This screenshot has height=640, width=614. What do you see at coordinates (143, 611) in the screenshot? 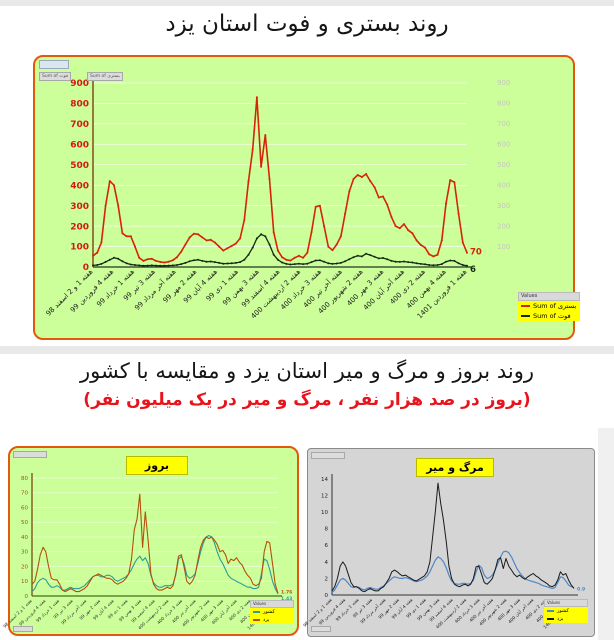
I see `svg-text: هفته 4 اسفند 99` at bounding box center [143, 611].